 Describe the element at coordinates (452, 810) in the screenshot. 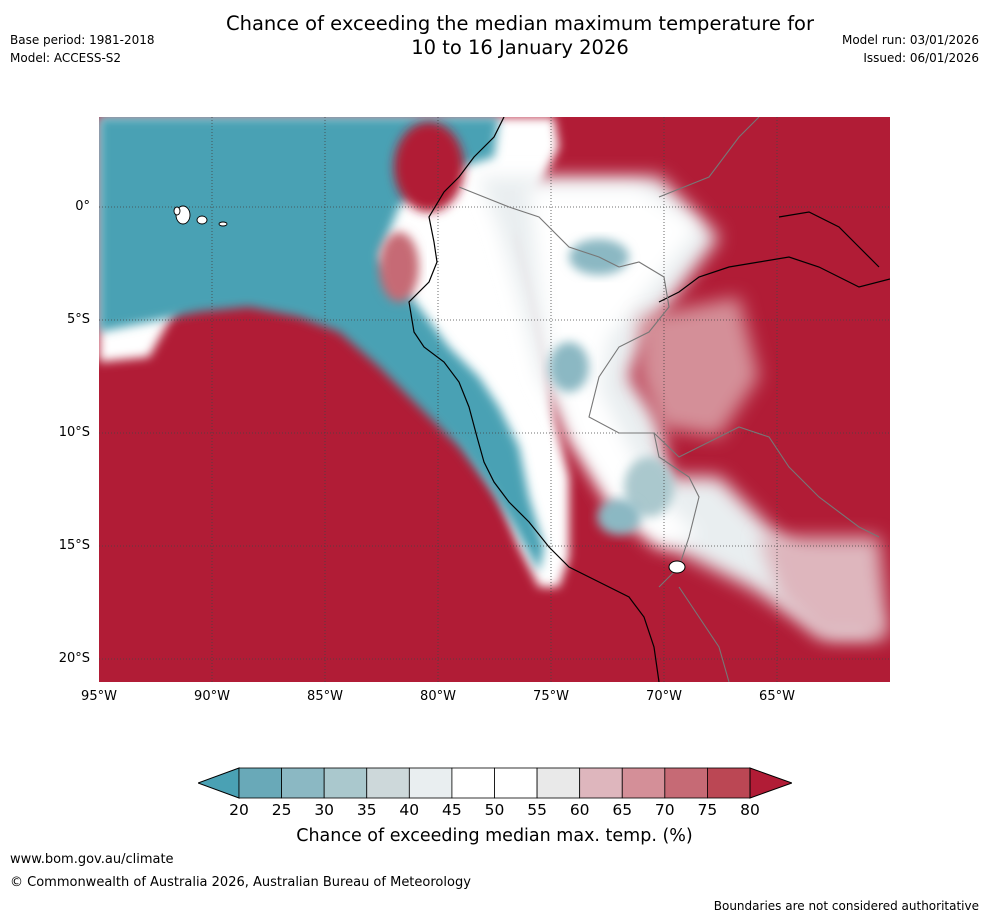

I see `colorbar-tick-45: 45` at that location.